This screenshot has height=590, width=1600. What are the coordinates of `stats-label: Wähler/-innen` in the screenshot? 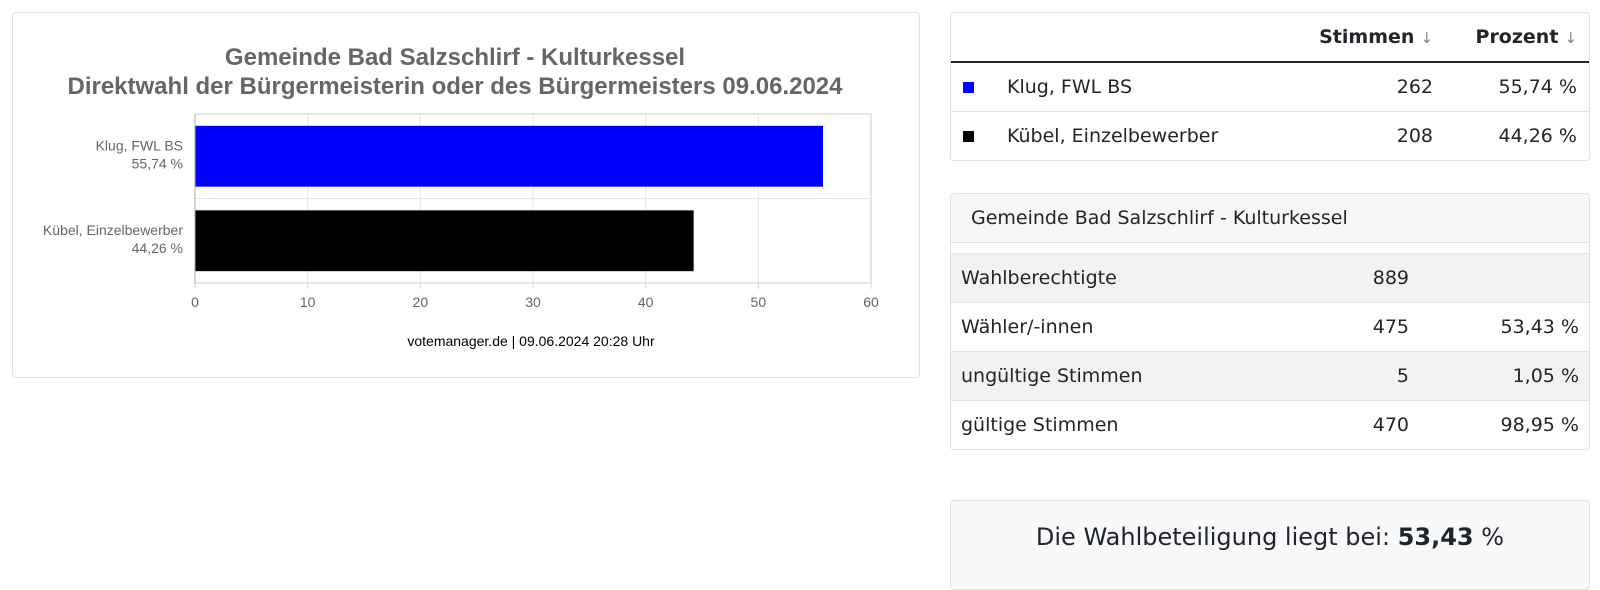 It's located at (1120, 327).